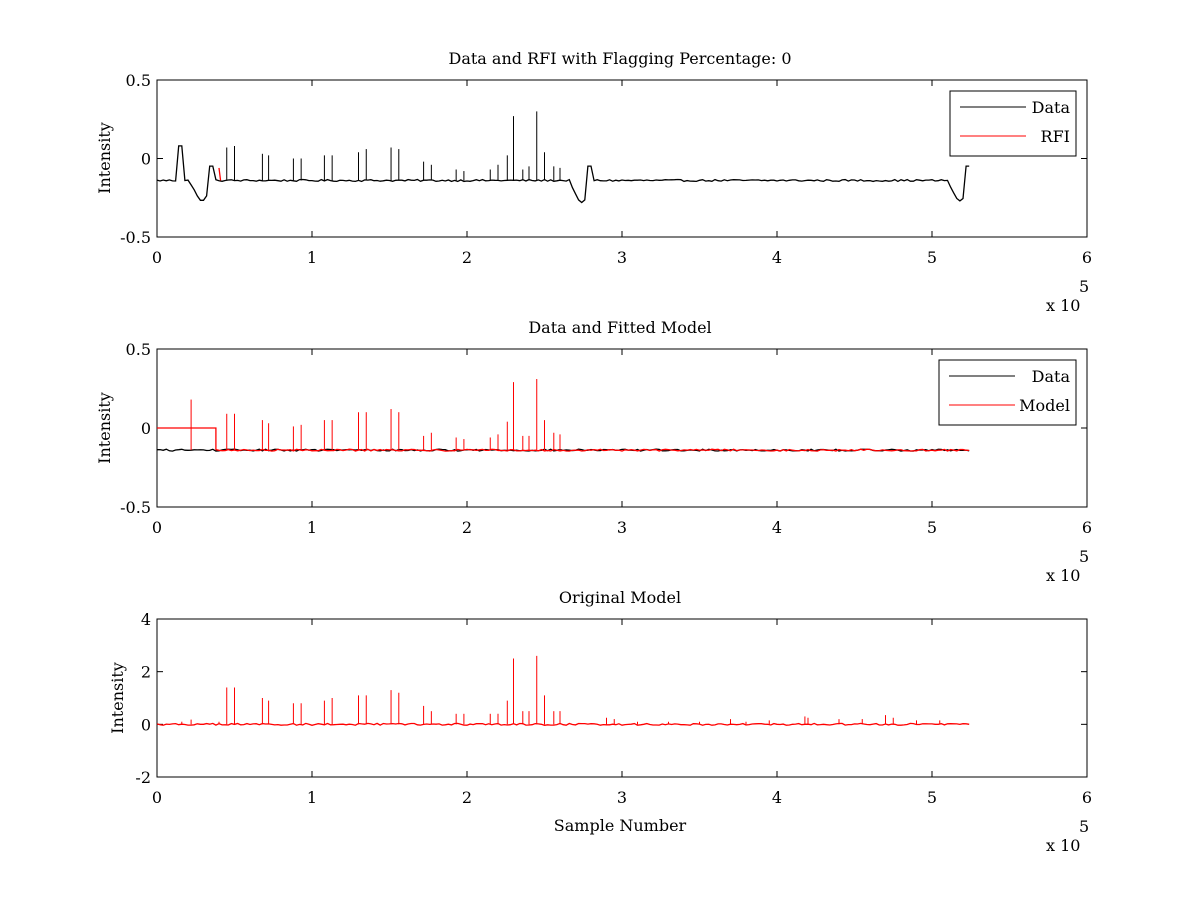 Image resolution: width=1200 pixels, height=900 pixels. Describe the element at coordinates (619, 58) in the screenshot. I see `chart-title: Data and RFI with Flagging Percentage: 0` at that location.